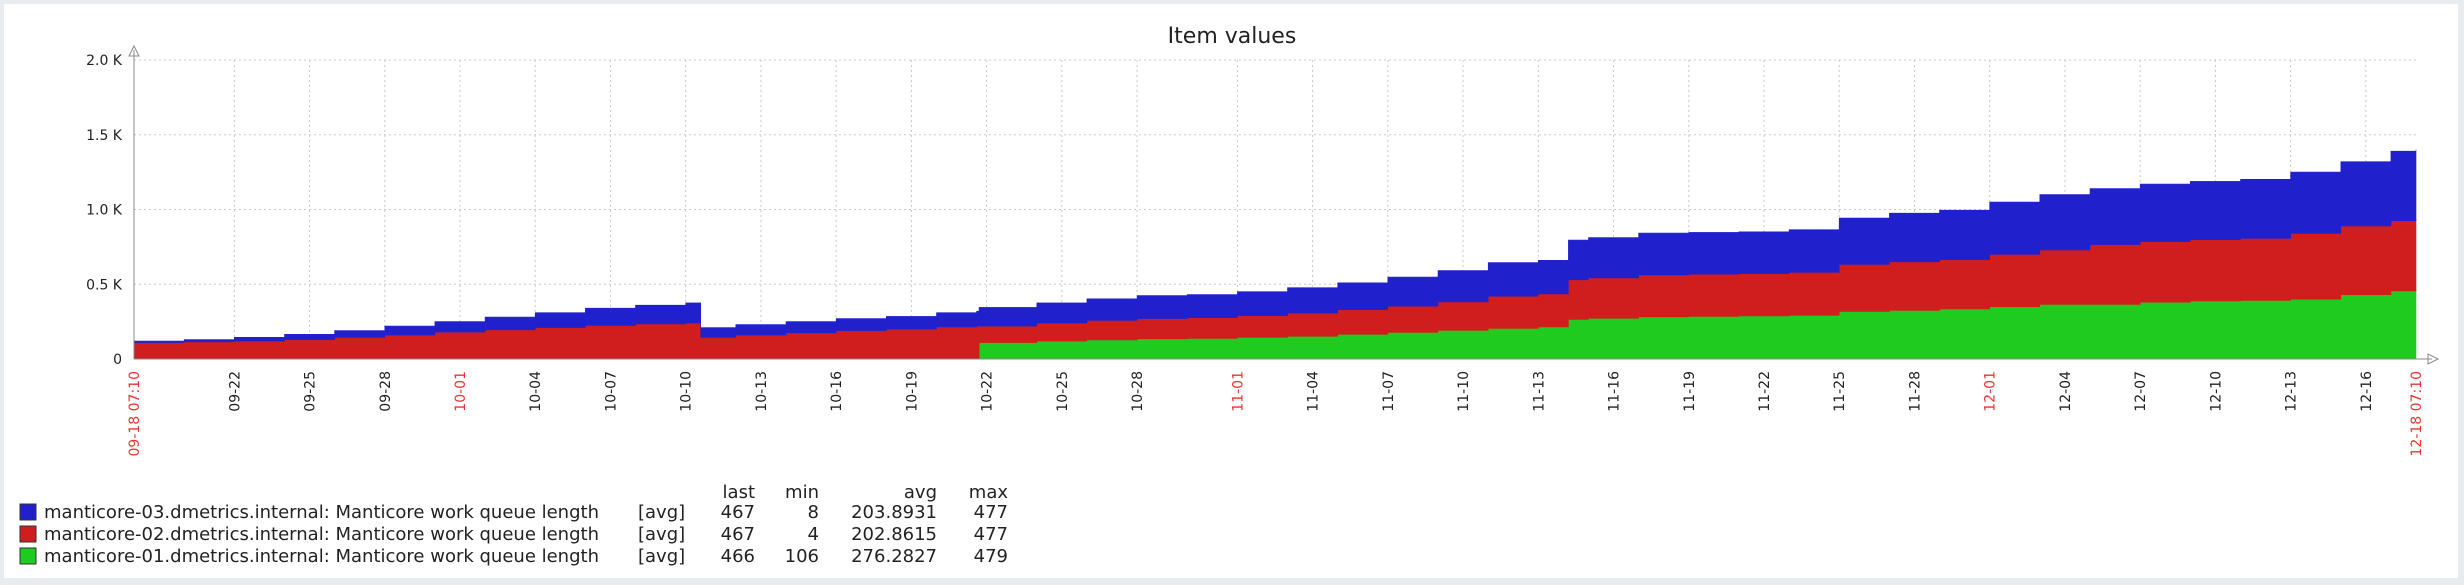  Describe the element at coordinates (2141, 391) in the screenshot. I see `x-tick-label: 12-07` at that location.